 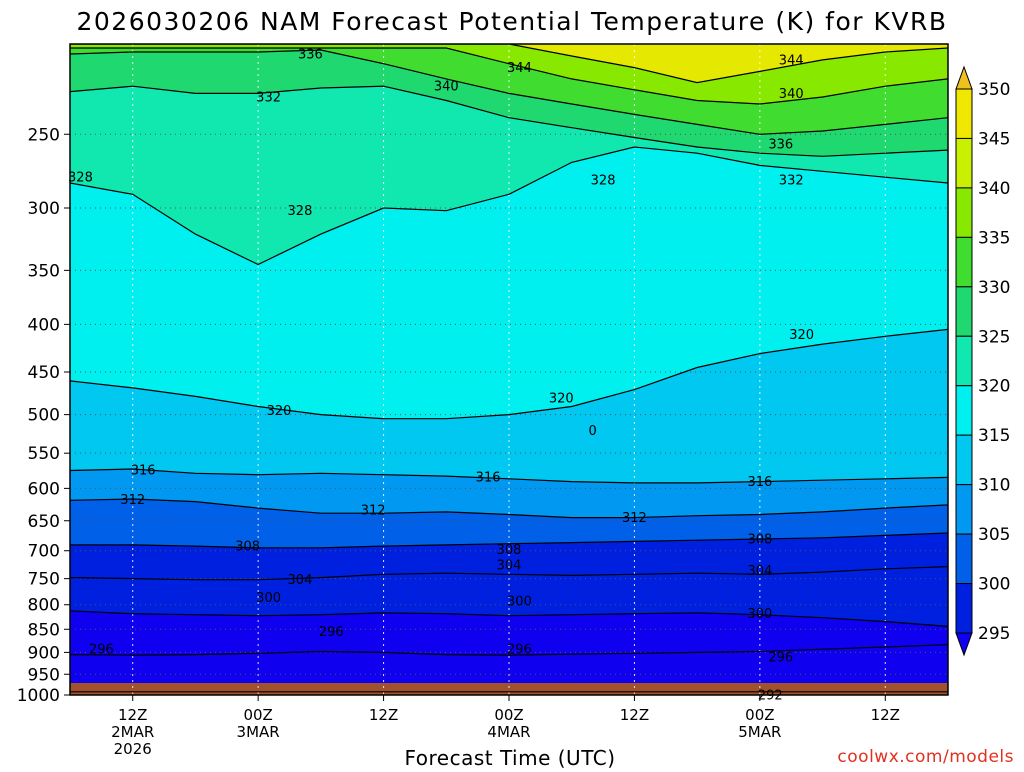 What do you see at coordinates (44, 522) in the screenshot?
I see `y-tick-label: 650` at bounding box center [44, 522].